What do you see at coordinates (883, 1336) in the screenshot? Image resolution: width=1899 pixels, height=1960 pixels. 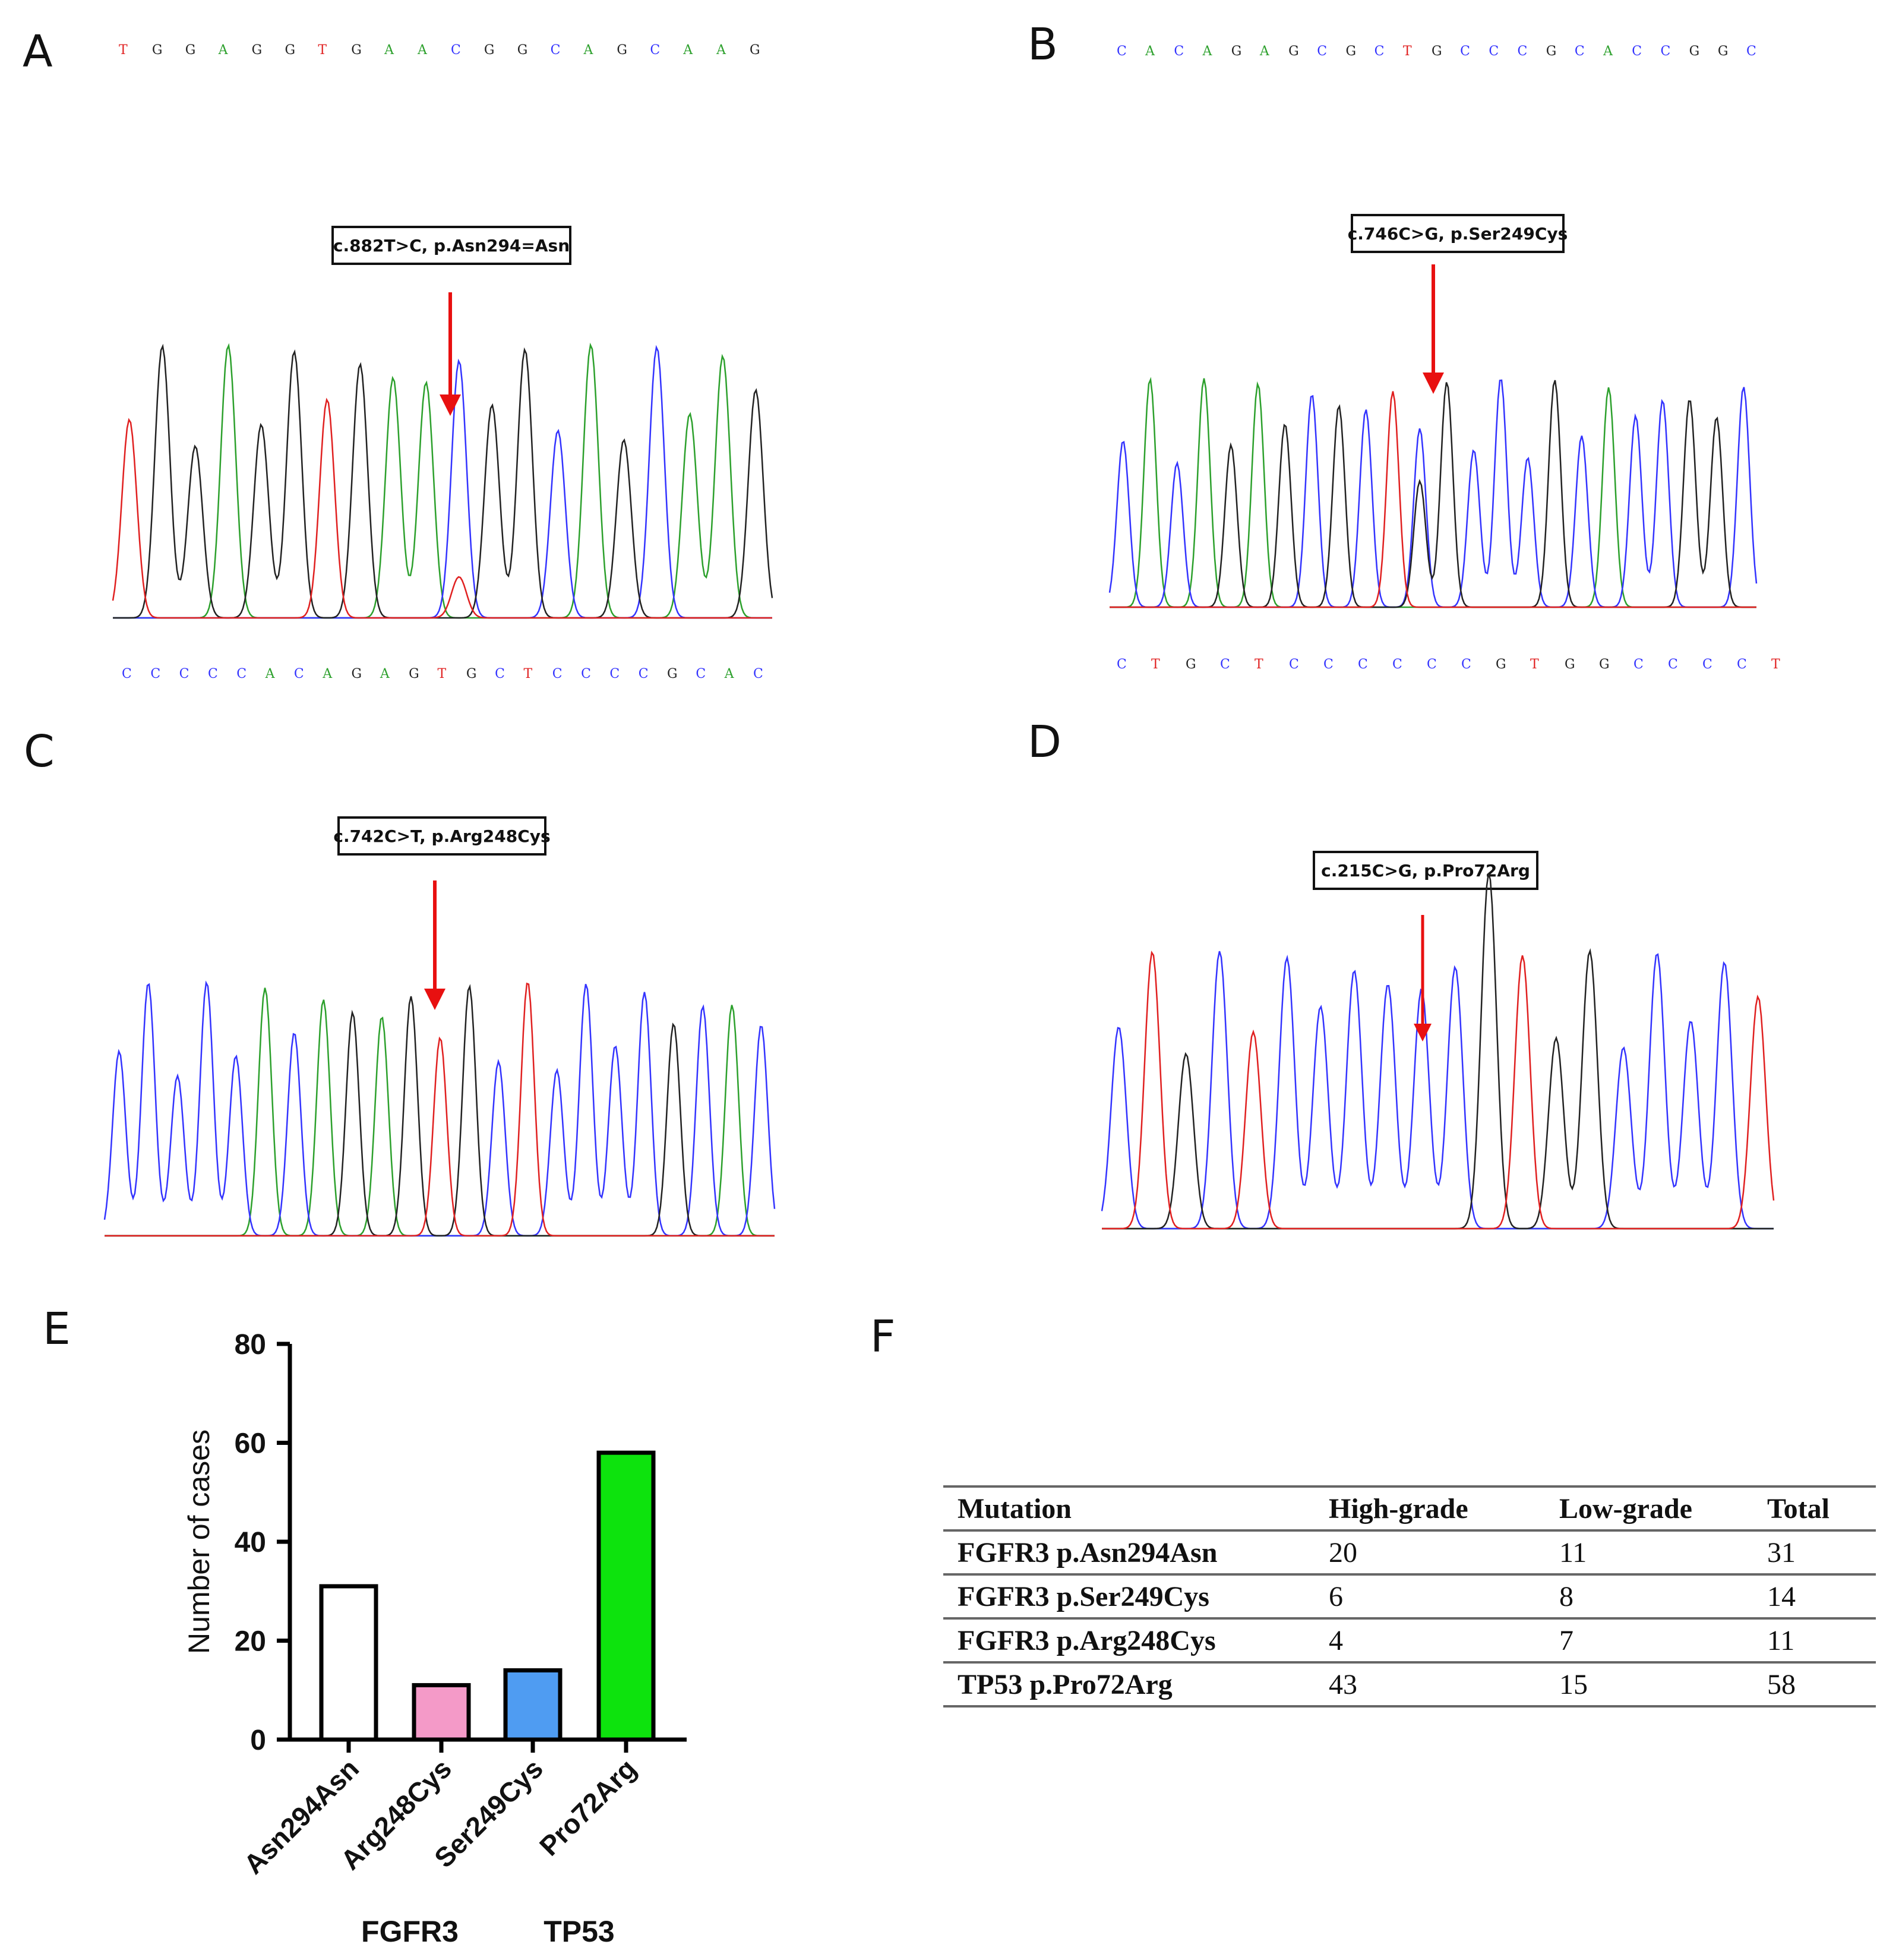 I see `panel-label-f: F` at bounding box center [883, 1336].